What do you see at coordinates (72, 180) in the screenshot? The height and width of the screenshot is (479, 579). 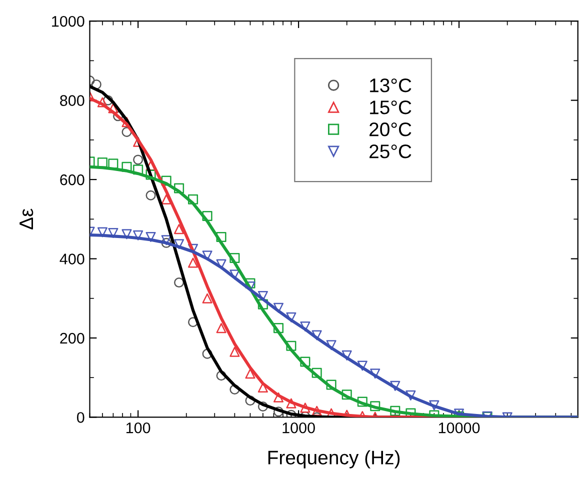 I see `y-tick-label: 600` at bounding box center [72, 180].